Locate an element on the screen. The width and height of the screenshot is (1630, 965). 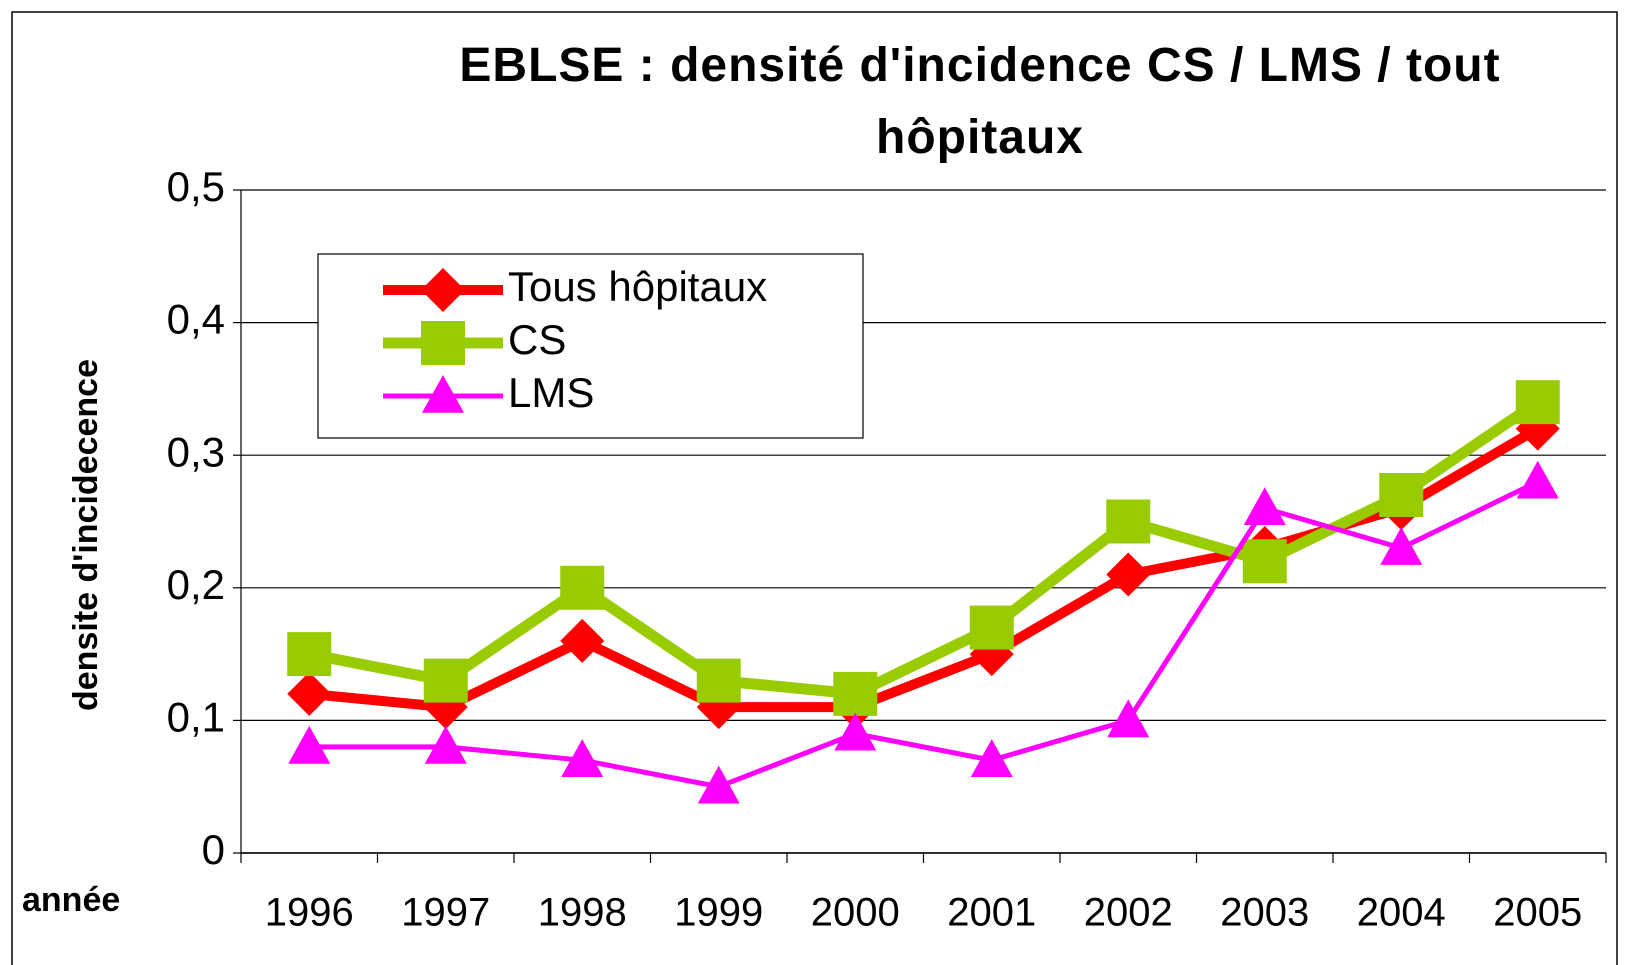
x-tick-label: 1998 is located at coordinates (582, 913).